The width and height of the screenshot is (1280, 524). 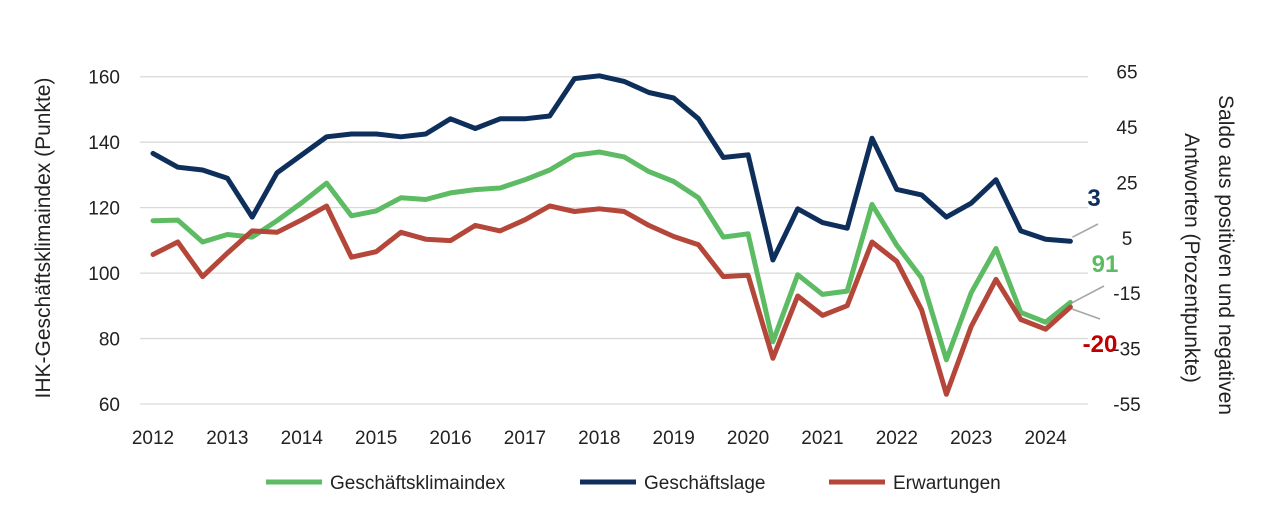 What do you see at coordinates (704, 483) in the screenshot?
I see `legend-label-geschaeftslage: Geschäftslage` at bounding box center [704, 483].